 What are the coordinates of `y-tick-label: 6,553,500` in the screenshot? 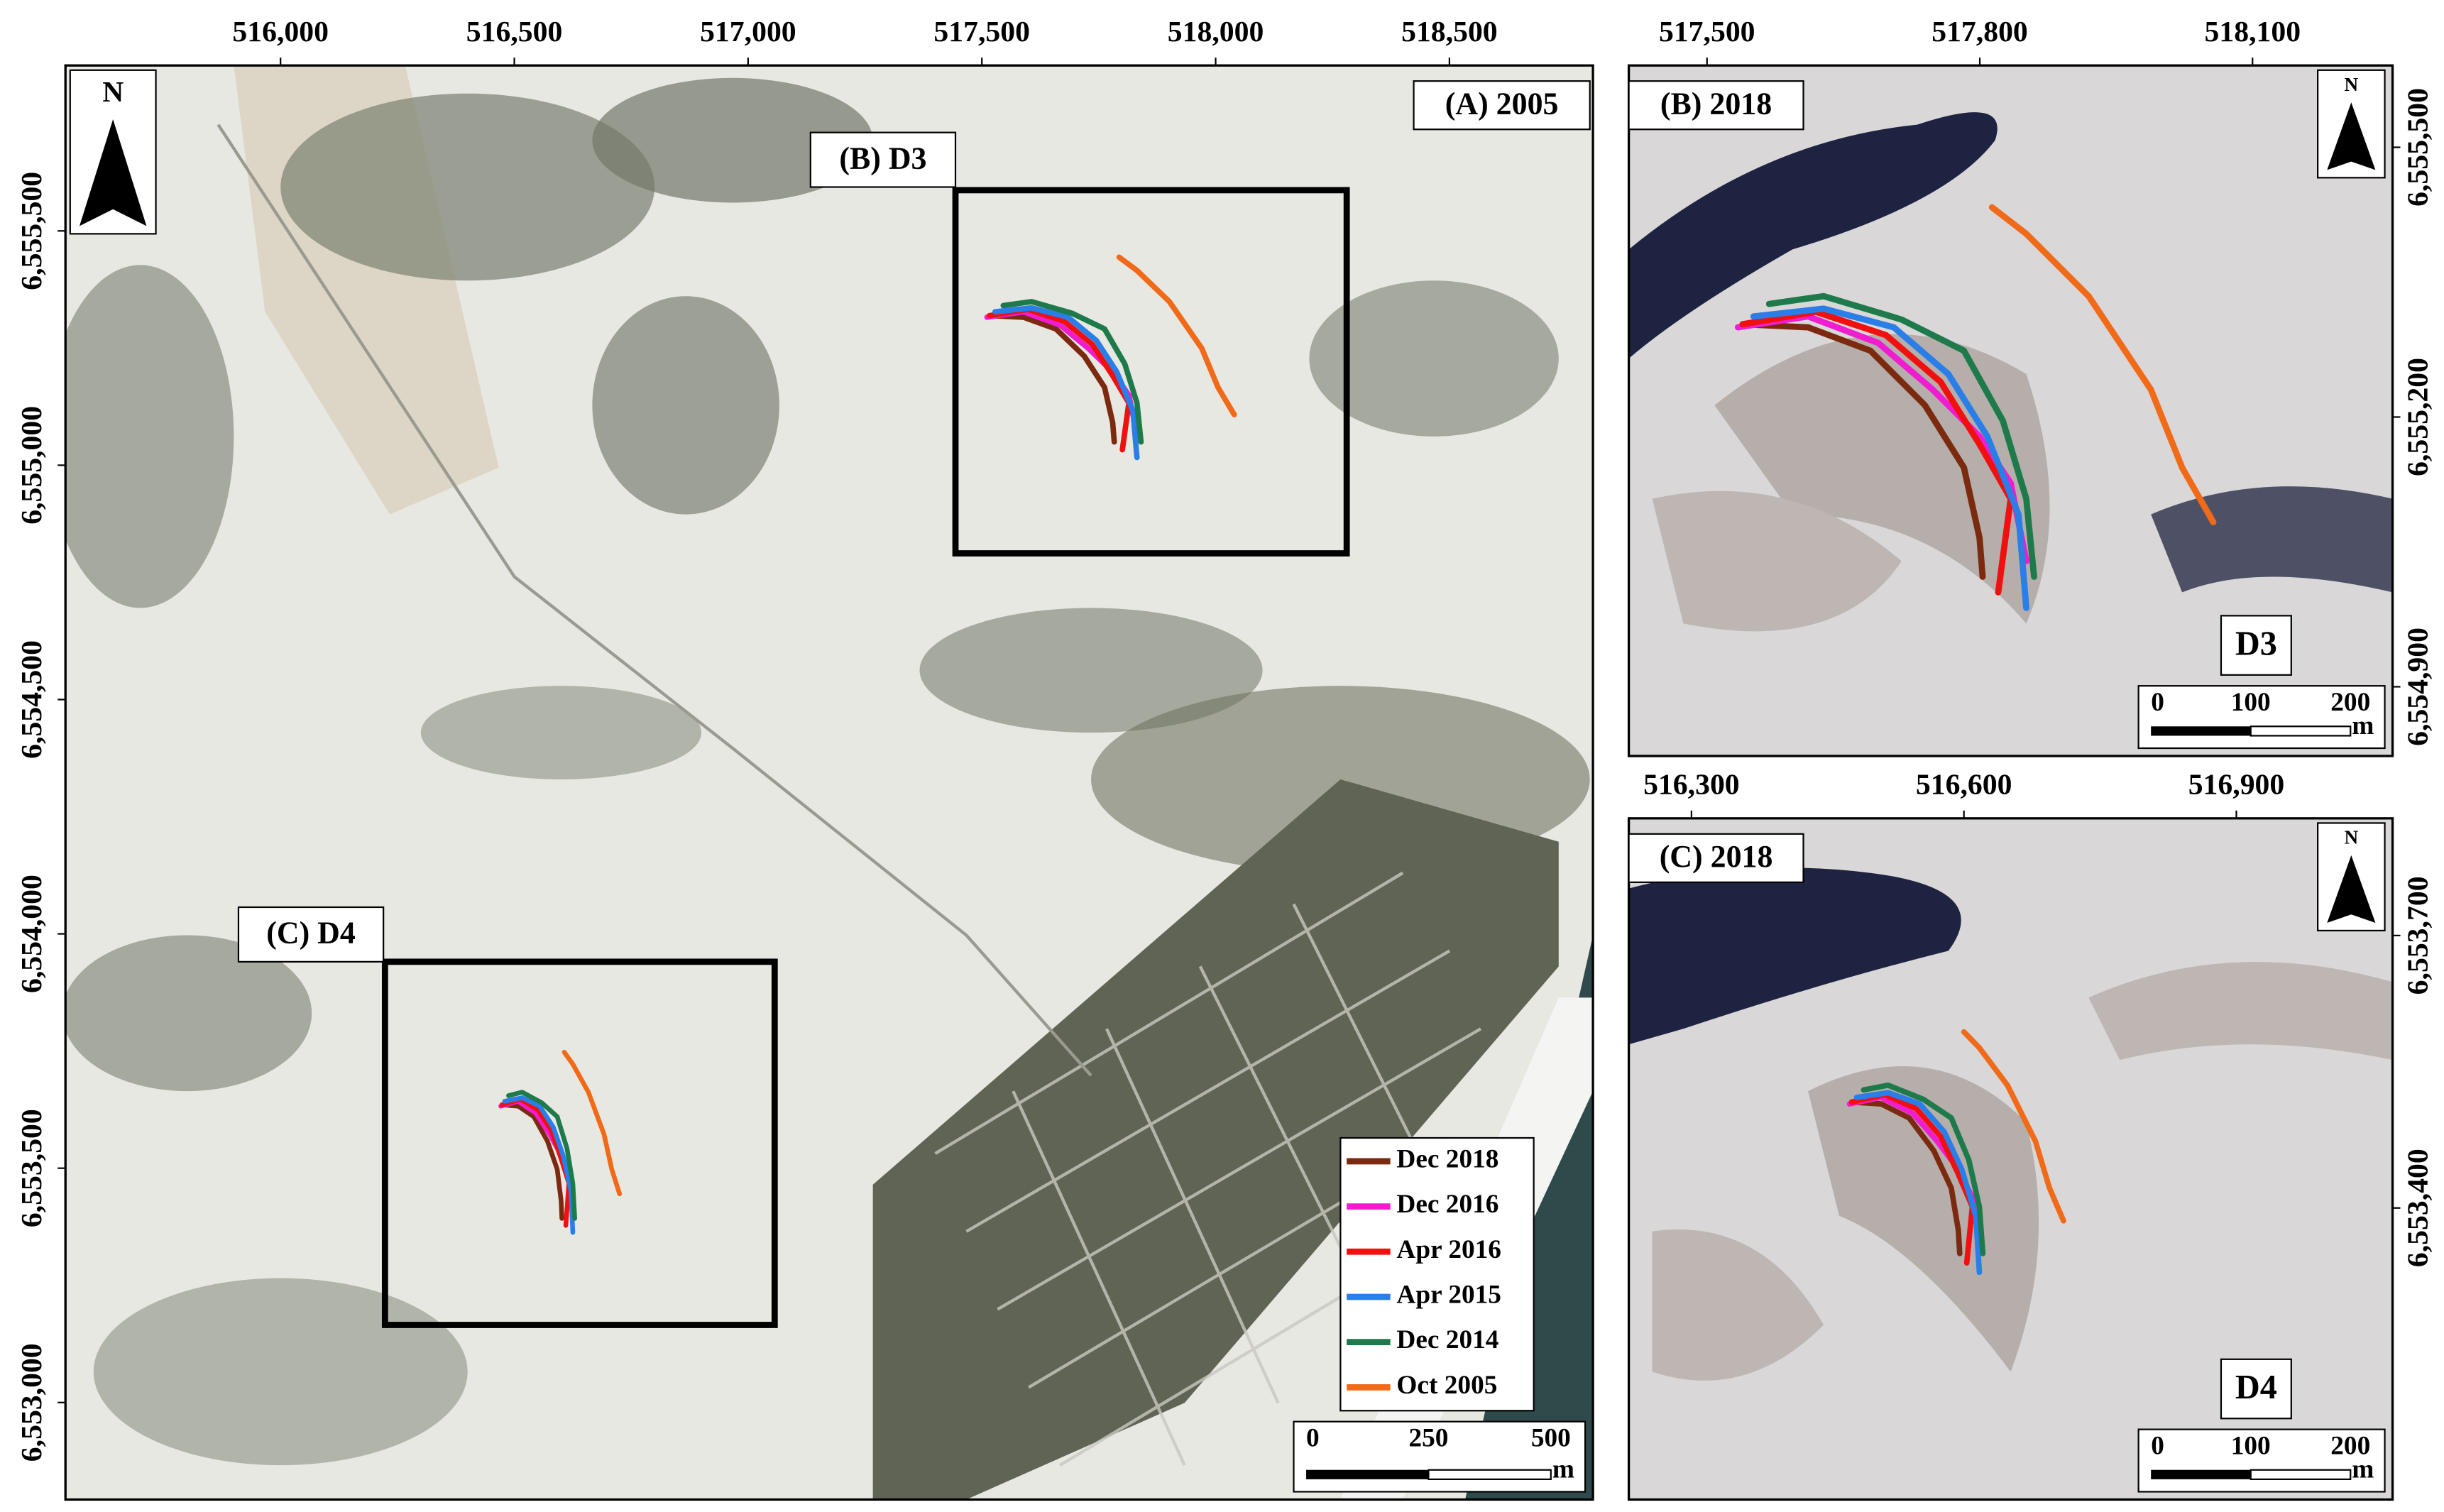 It's located at (32, 1168).